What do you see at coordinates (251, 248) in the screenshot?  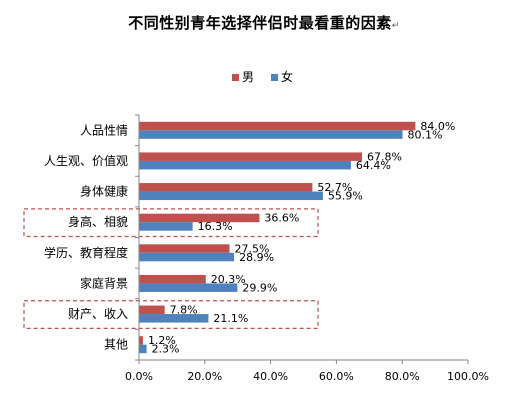 I see `data-label-male: 27.5%` at bounding box center [251, 248].